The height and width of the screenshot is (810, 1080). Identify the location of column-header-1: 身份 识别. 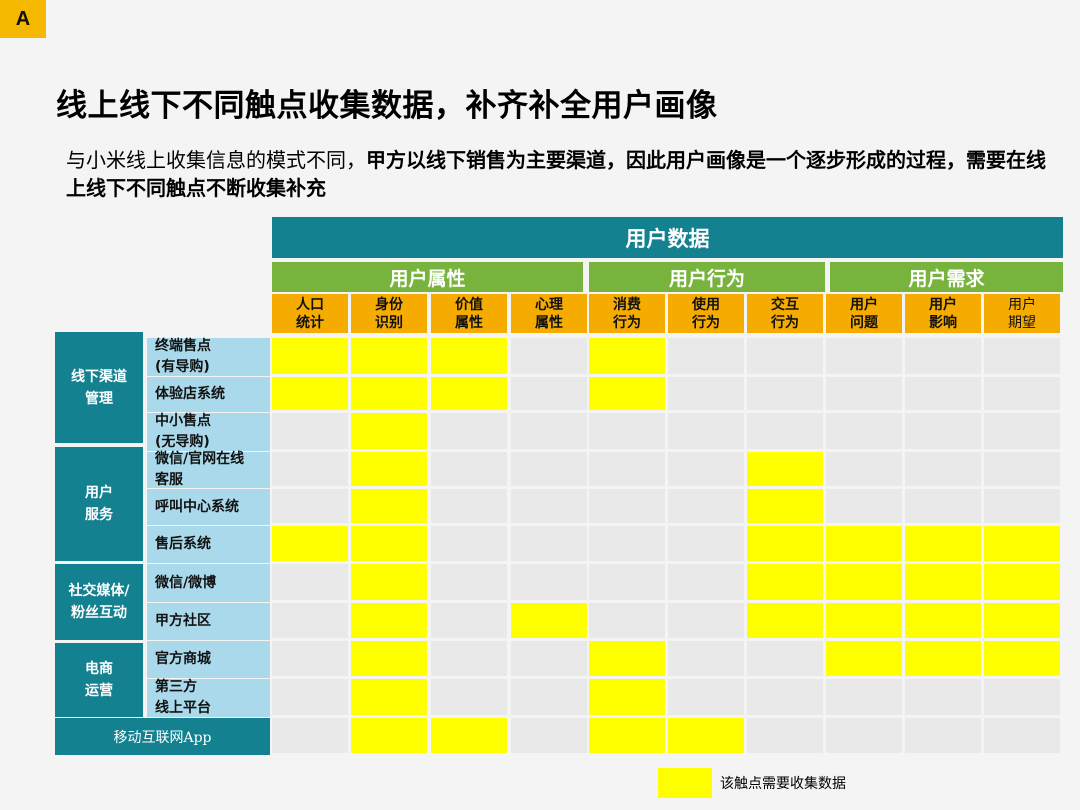
(389, 313).